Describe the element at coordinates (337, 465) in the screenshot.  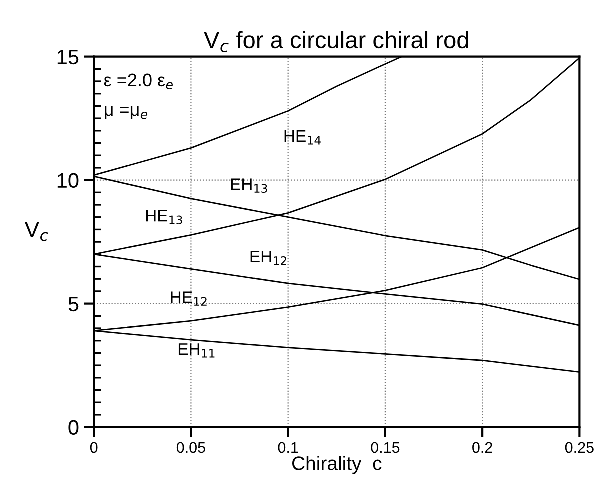
I see `x-axis-title: Chirality c` at that location.